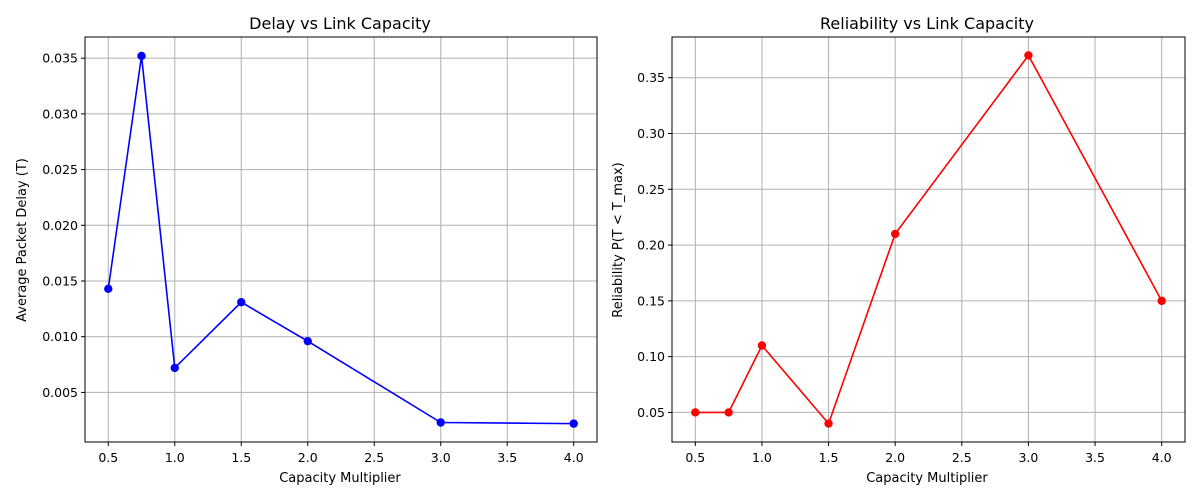  What do you see at coordinates (22, 240) in the screenshot?
I see `y-axis-label: Average Packet Delay (T)` at bounding box center [22, 240].